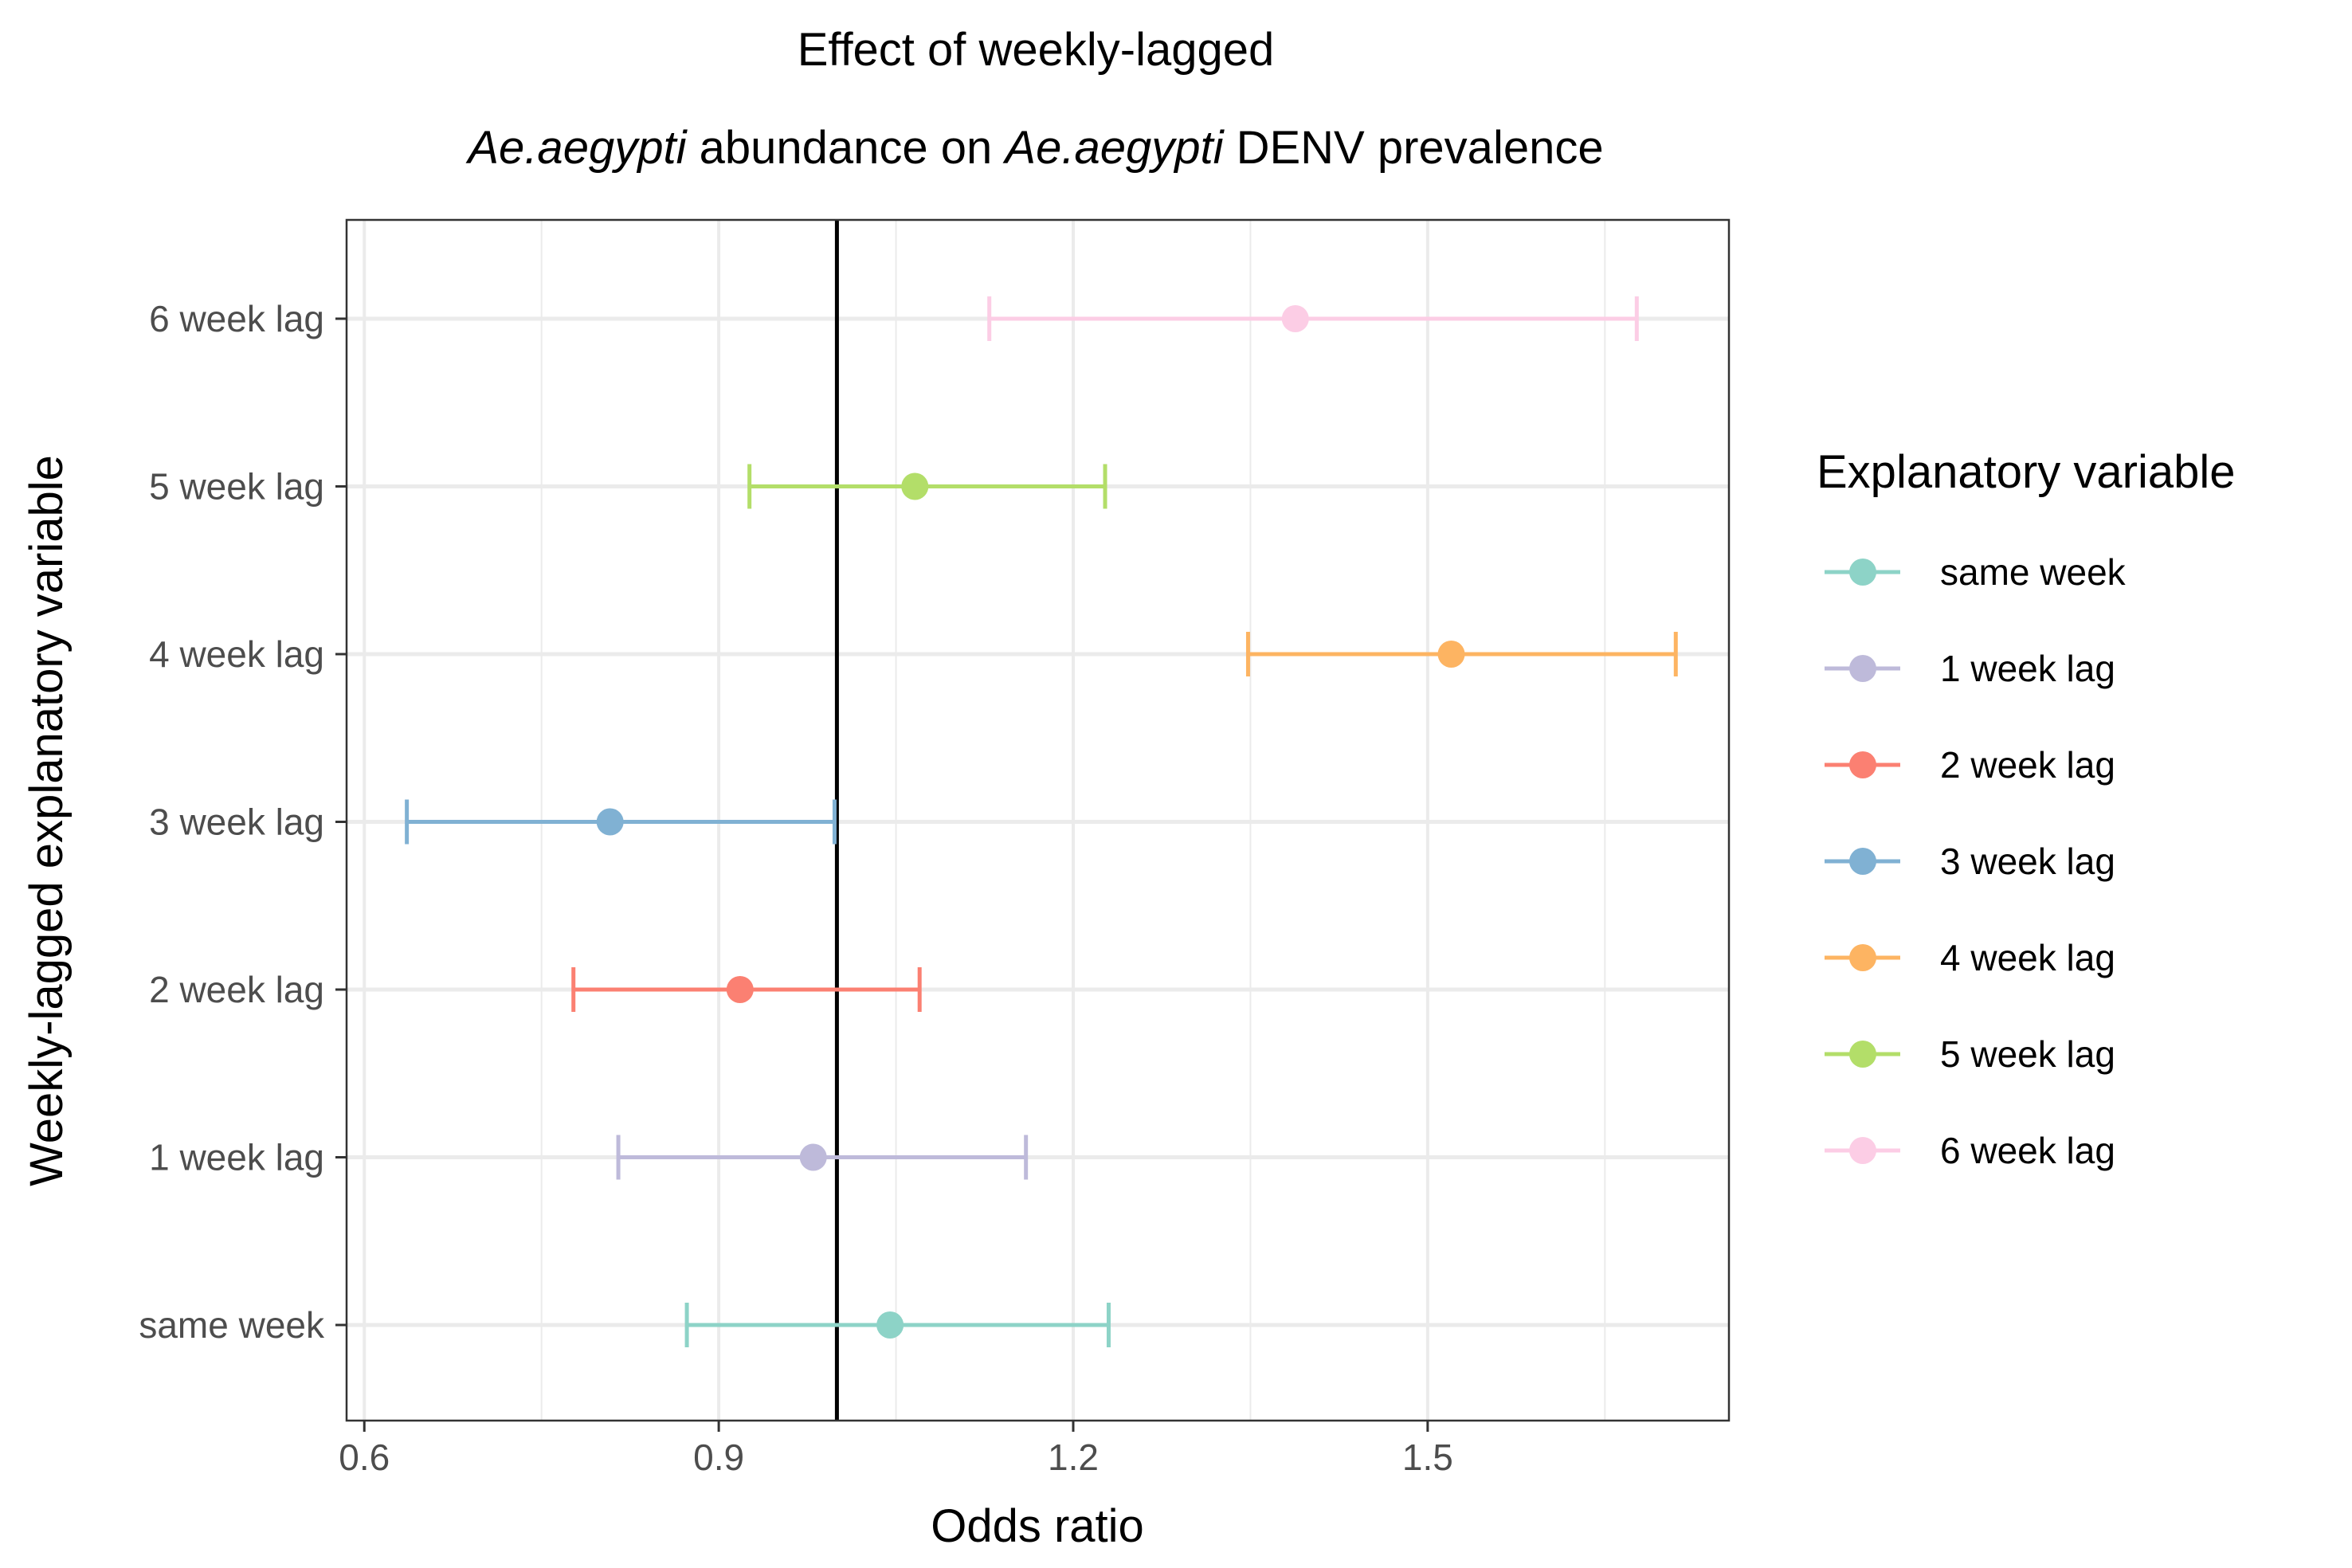 This screenshot has width=2352, height=1568. I want to click on chart-title-line1: Effect of weekly-lagged, so click(1036, 50).